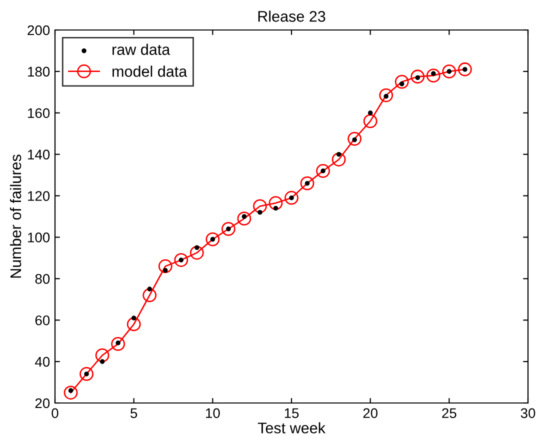 Image resolution: width=544 pixels, height=445 pixels. I want to click on x-tick-label: 0, so click(55, 413).